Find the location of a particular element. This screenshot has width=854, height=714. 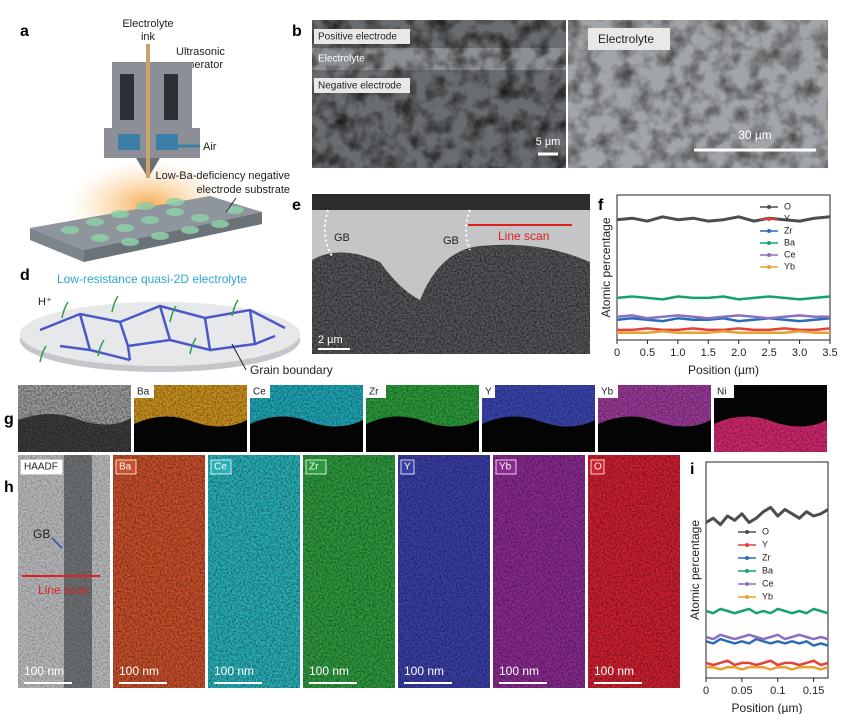

subtitle: Low-resistance quasi-2D electrolyte is located at coordinates (152, 279).